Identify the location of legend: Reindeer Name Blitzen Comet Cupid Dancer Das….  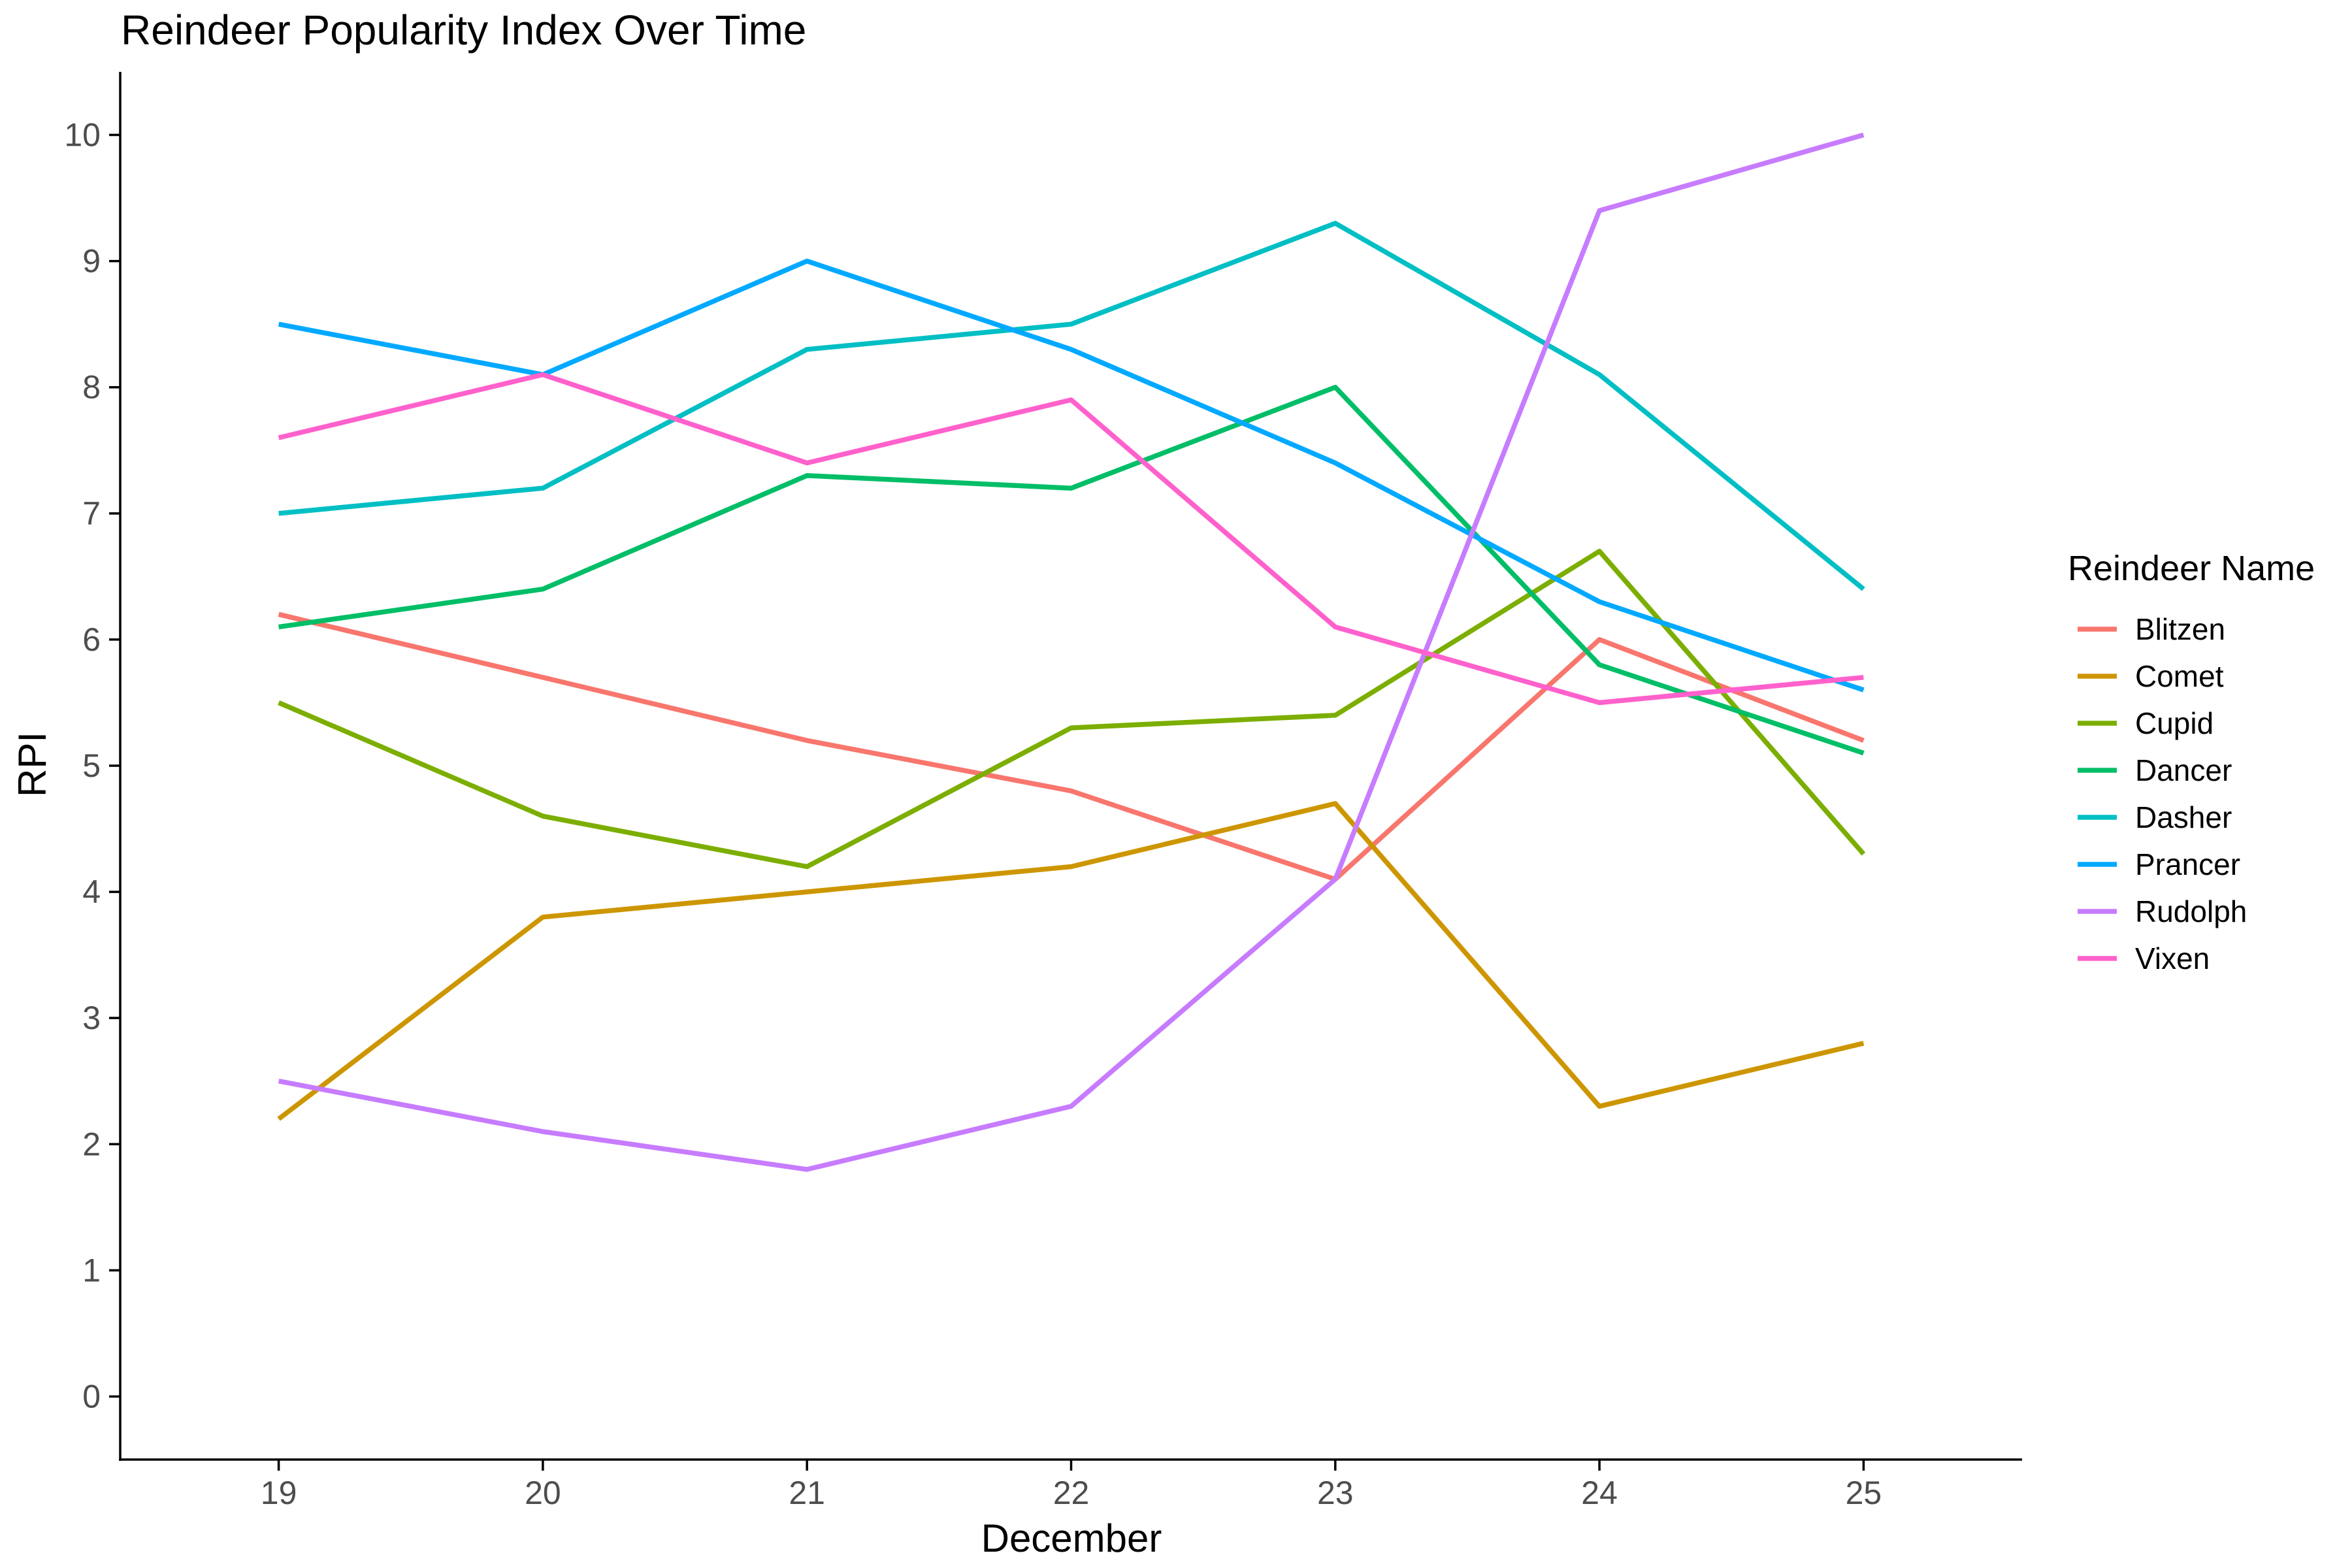
(2191, 762).